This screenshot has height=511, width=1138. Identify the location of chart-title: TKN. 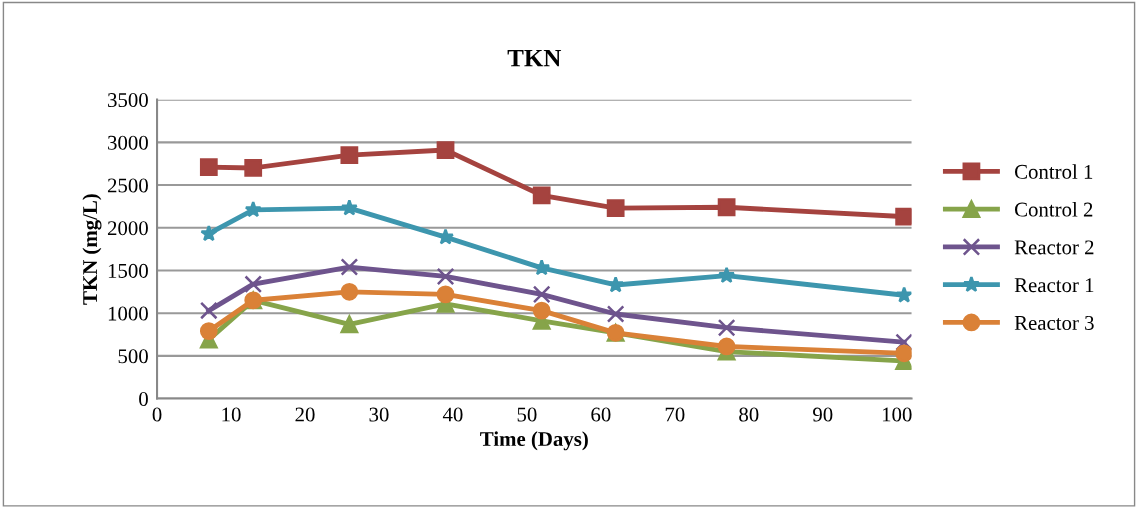
(534, 58).